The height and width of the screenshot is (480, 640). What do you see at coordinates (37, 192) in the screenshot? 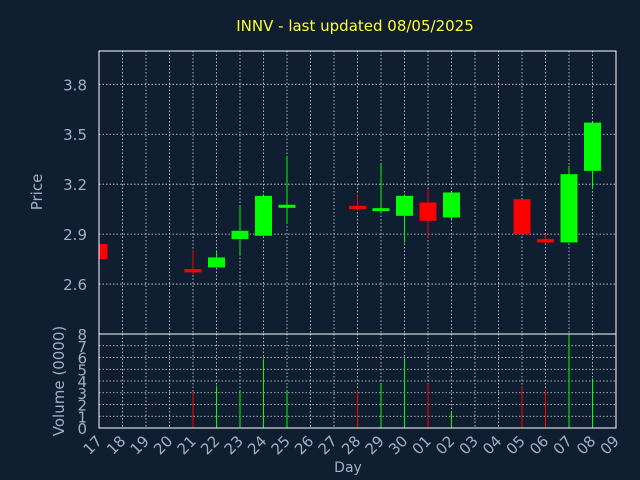
I see `price-axis-label: Price` at bounding box center [37, 192].